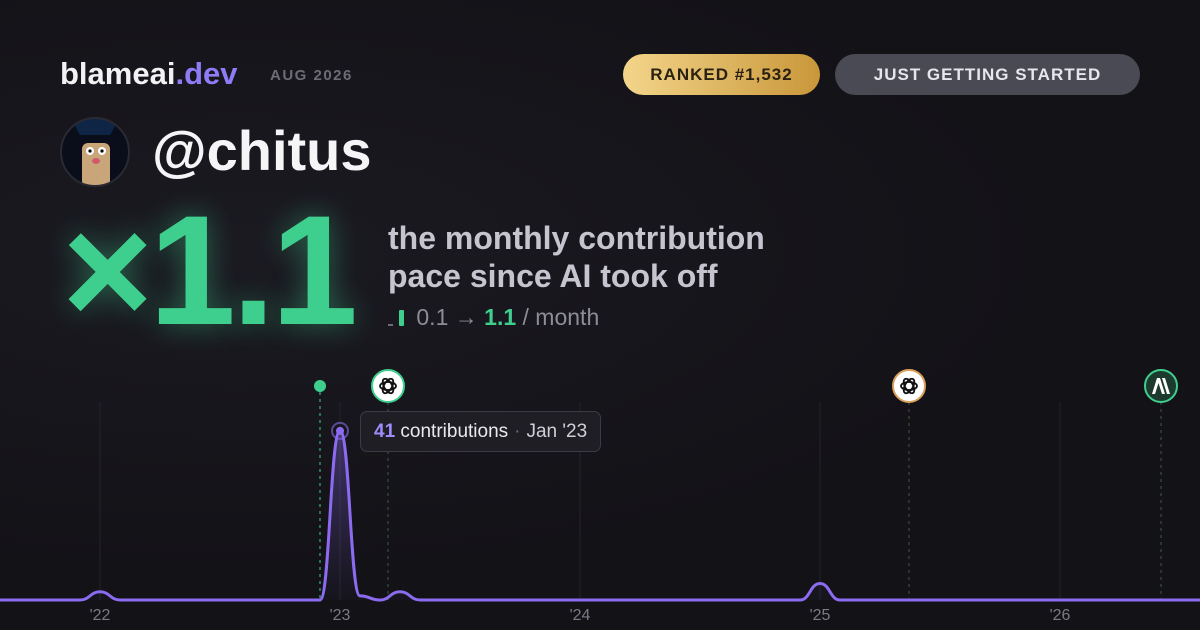 The image size is (1200, 630). I want to click on pace-icon, so click(396, 318).